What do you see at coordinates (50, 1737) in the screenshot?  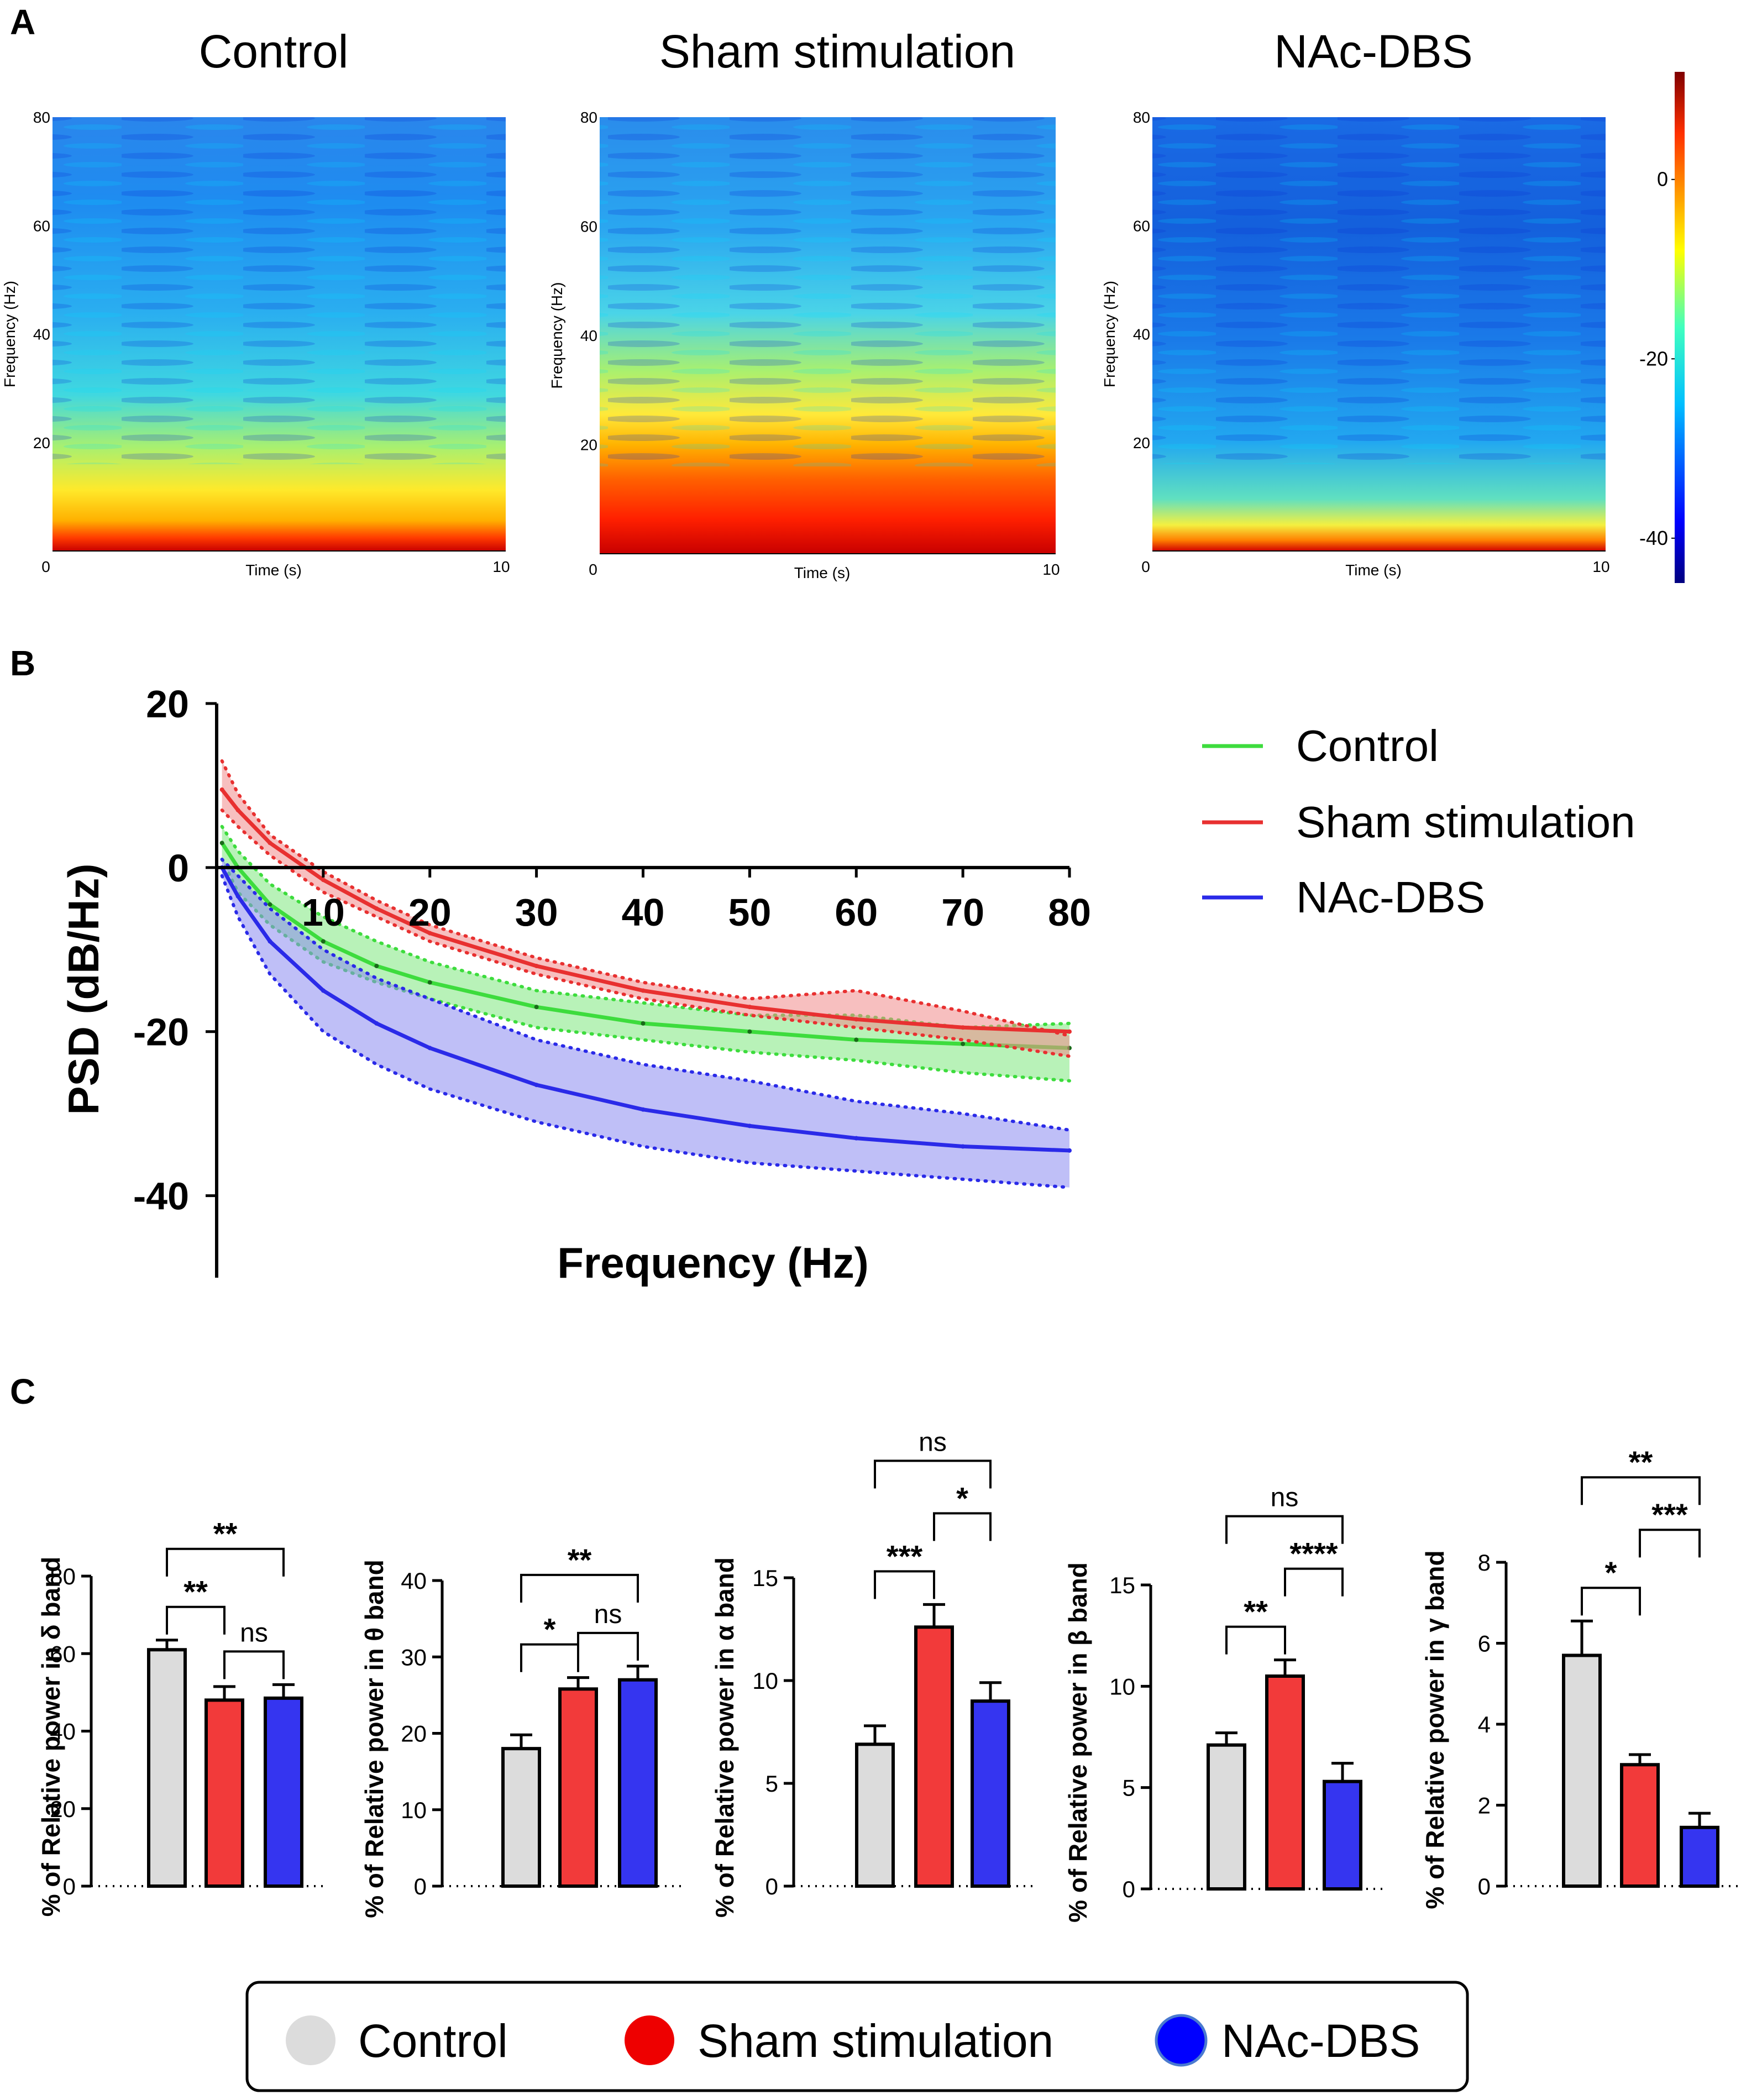 I see `bar-ylabel: % of Relative power in δ band` at bounding box center [50, 1737].